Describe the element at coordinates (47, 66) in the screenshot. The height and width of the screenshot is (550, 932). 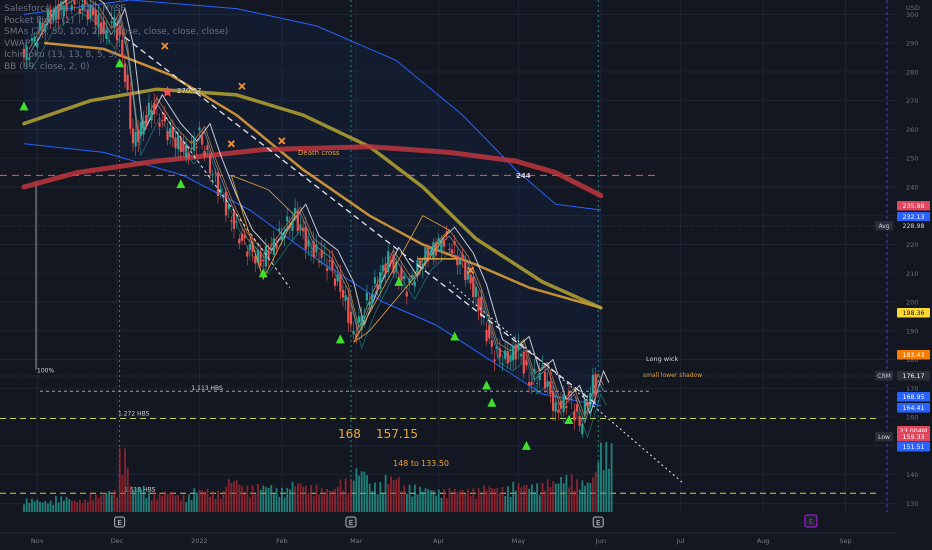
I see `legend-line-5: BB (89, close, 2, 0)` at that location.